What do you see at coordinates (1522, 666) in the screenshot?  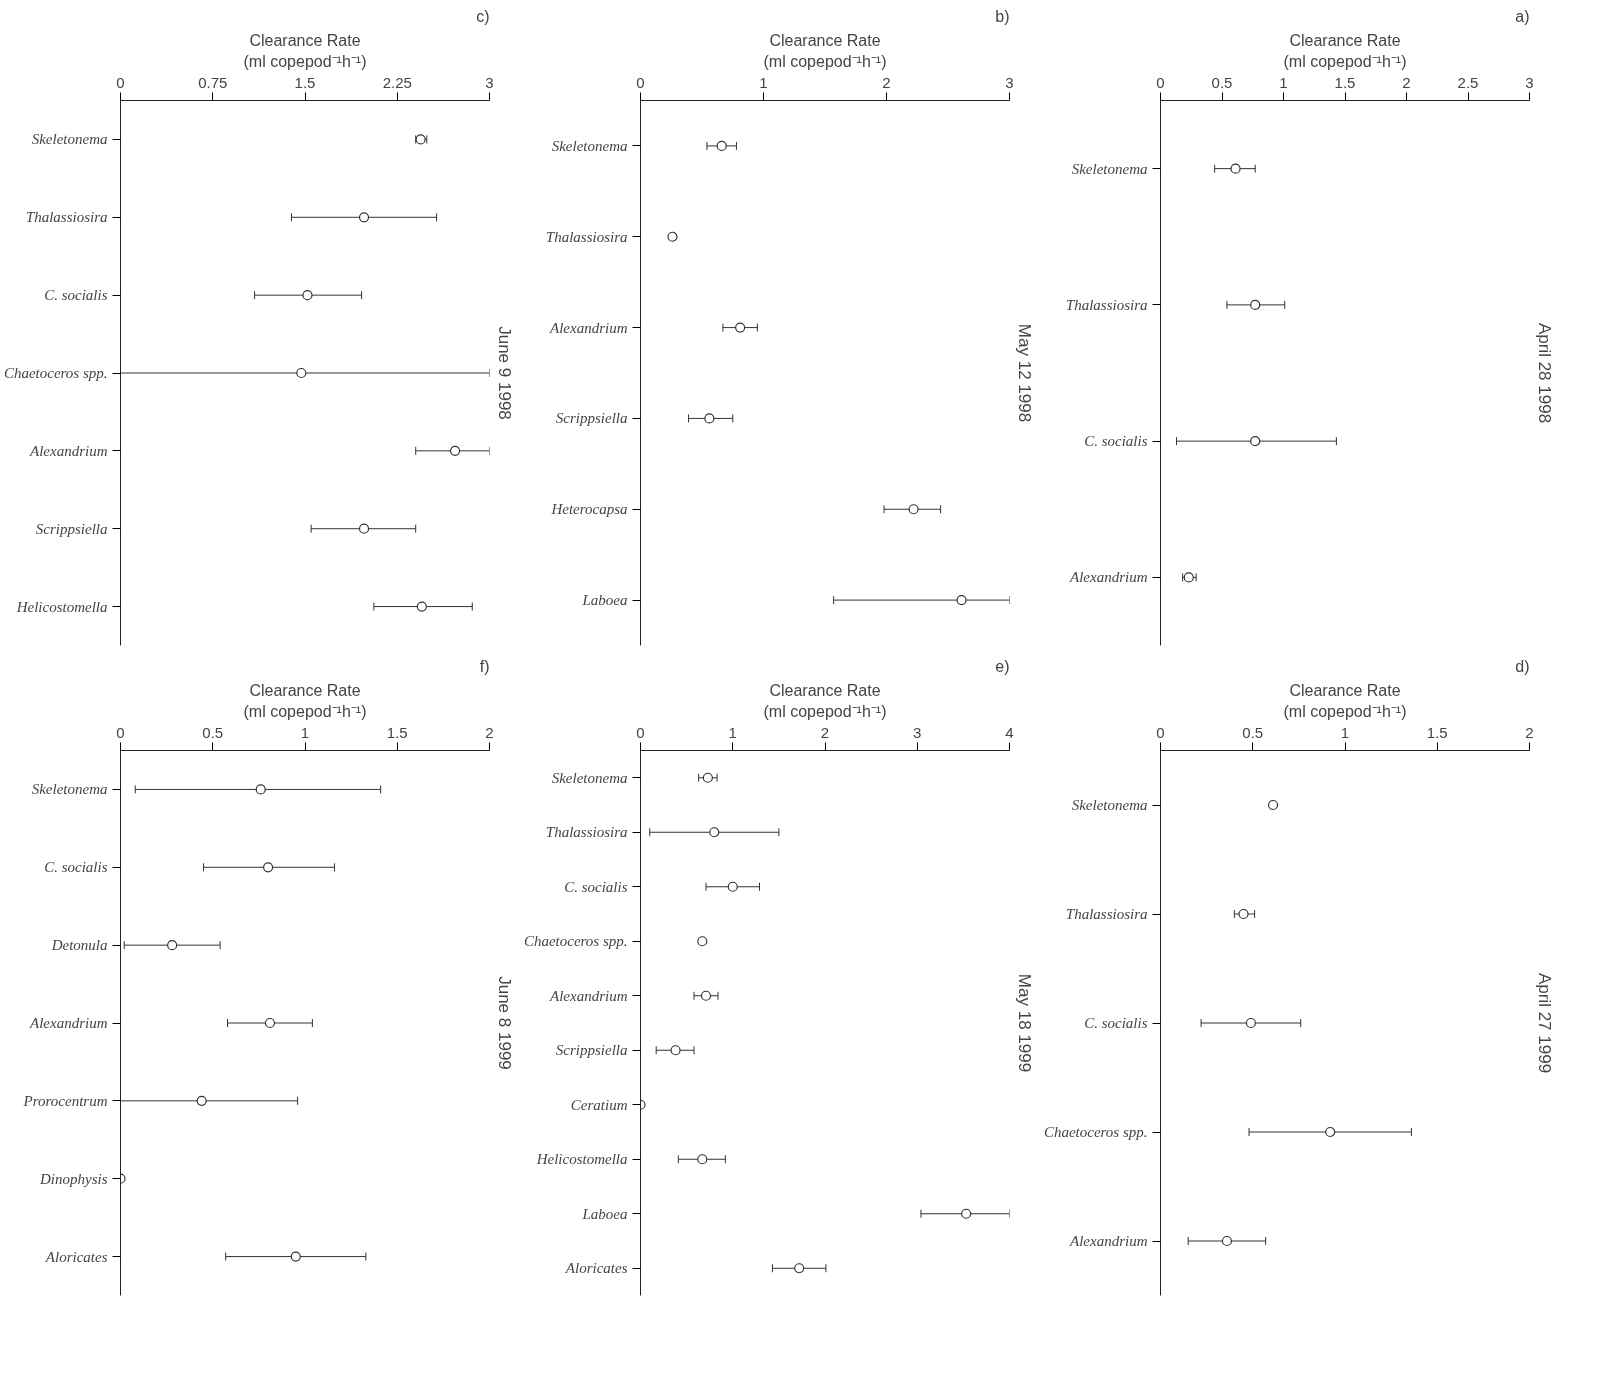 I see `chart-title: d)` at bounding box center [1522, 666].